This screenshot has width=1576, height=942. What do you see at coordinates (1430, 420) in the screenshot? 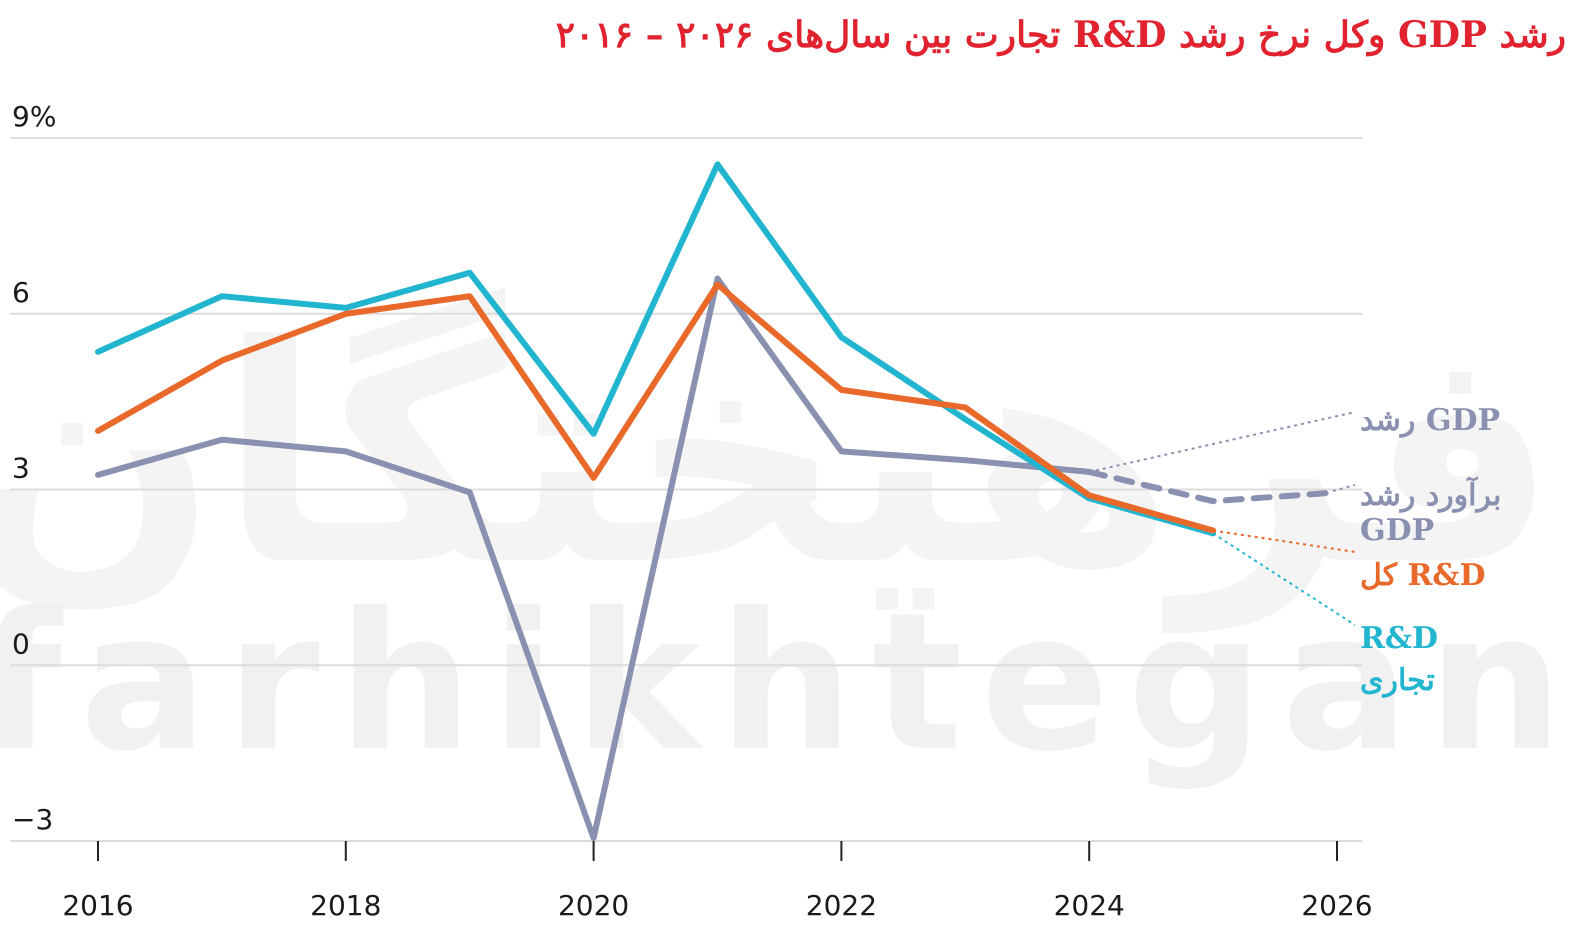
I see `series-label: رشد GDP` at bounding box center [1430, 420].